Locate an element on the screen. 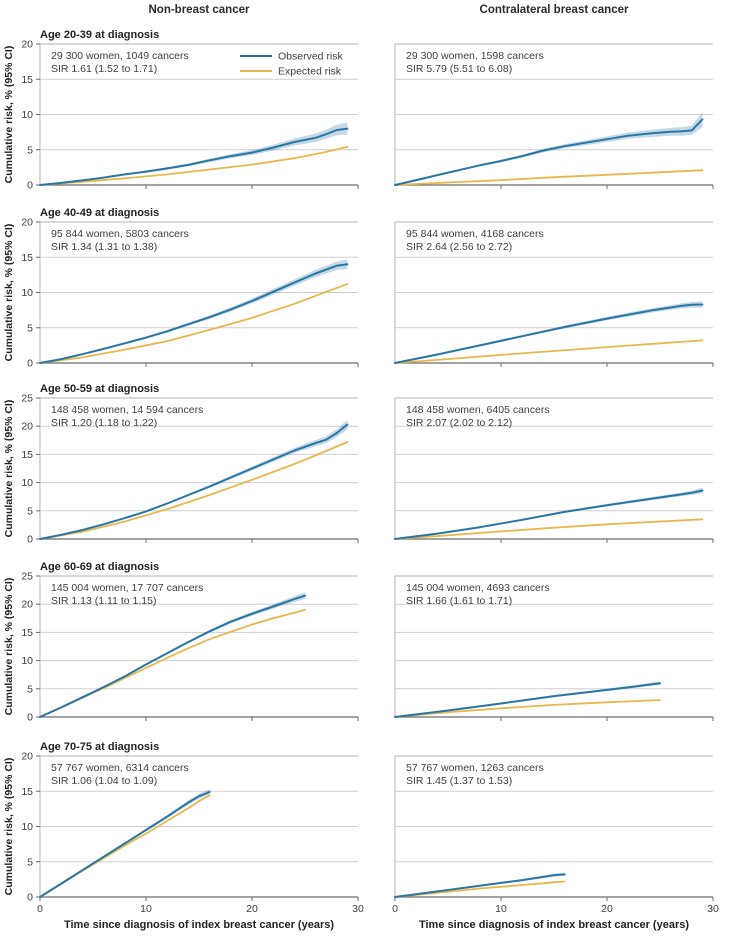 This screenshot has width=730, height=937. panel-title: Age 20-39 at diagnosis is located at coordinates (99, 35).